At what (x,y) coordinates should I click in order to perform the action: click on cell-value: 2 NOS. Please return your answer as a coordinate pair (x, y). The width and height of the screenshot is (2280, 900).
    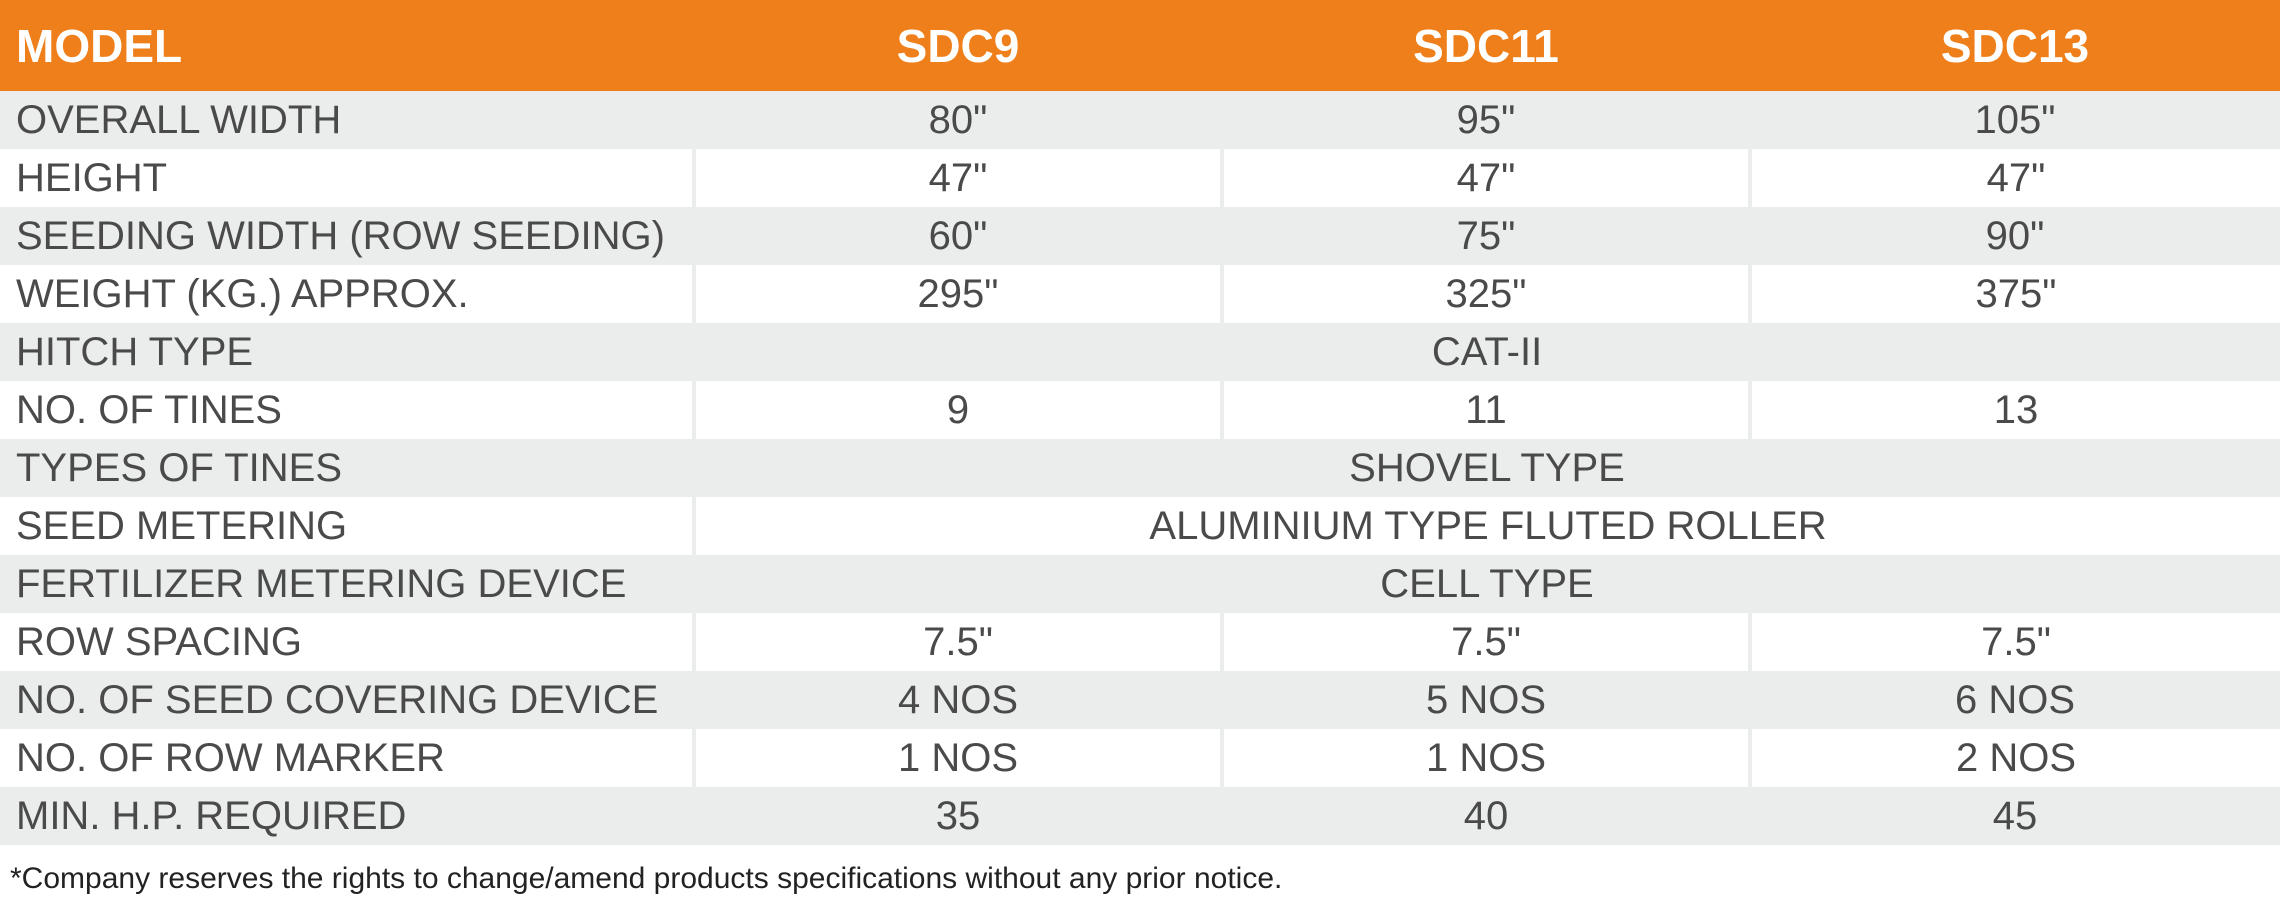
    Looking at the image, I should click on (2014, 758).